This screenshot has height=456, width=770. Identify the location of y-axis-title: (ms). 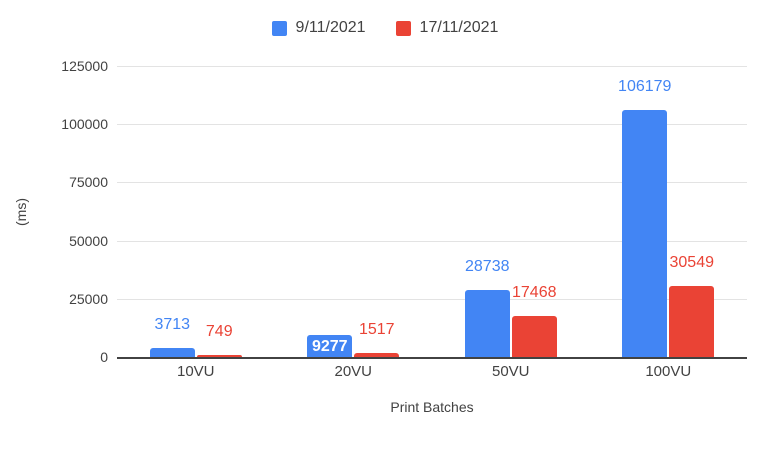
(21, 212).